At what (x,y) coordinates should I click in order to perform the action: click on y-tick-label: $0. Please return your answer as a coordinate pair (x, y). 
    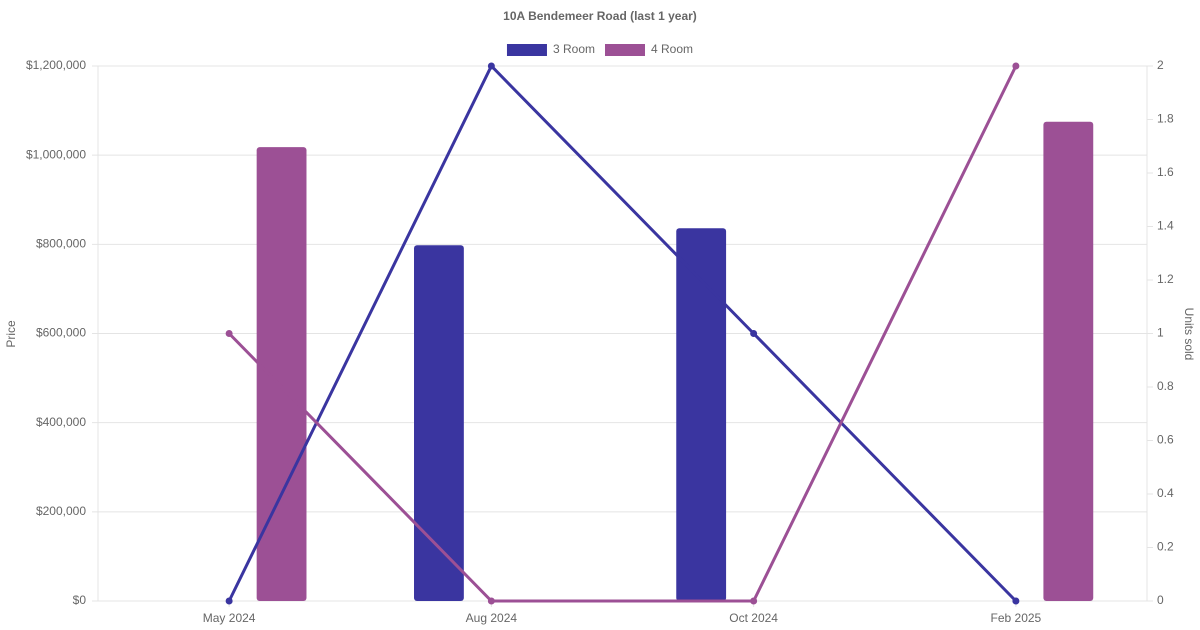
    Looking at the image, I should click on (80, 600).